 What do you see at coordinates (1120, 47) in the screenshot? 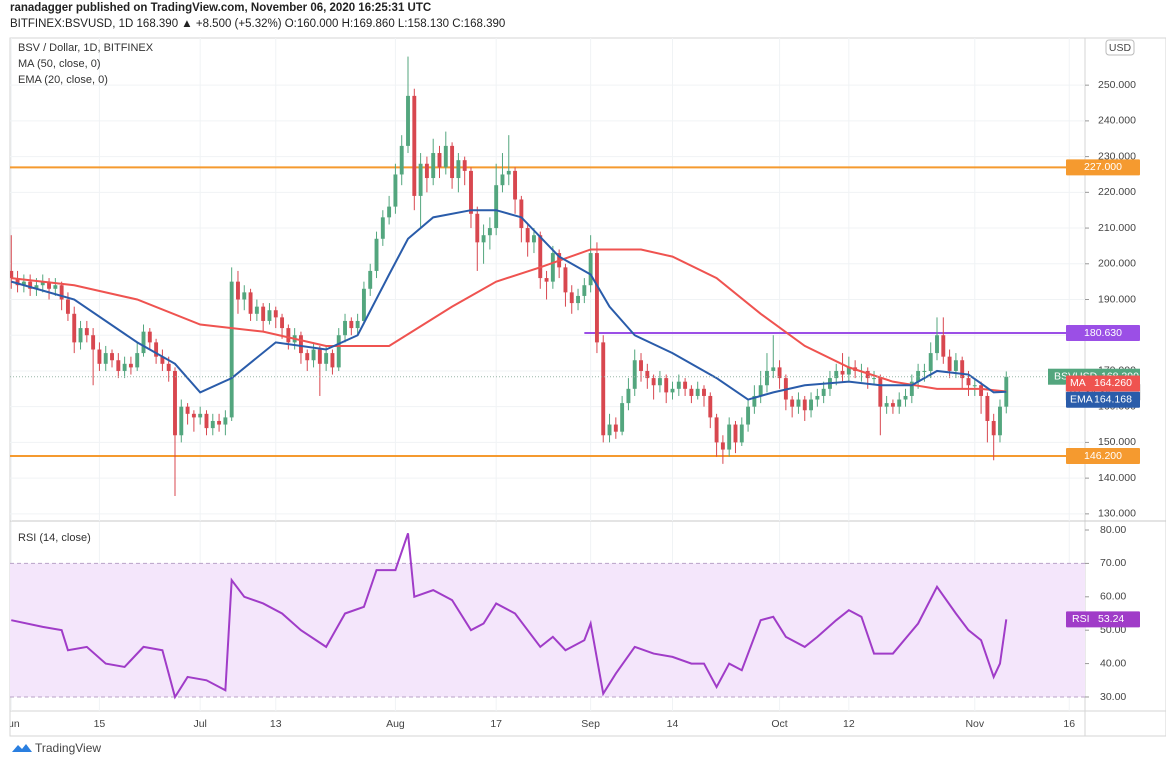
I see `currency-badge` at bounding box center [1120, 47].